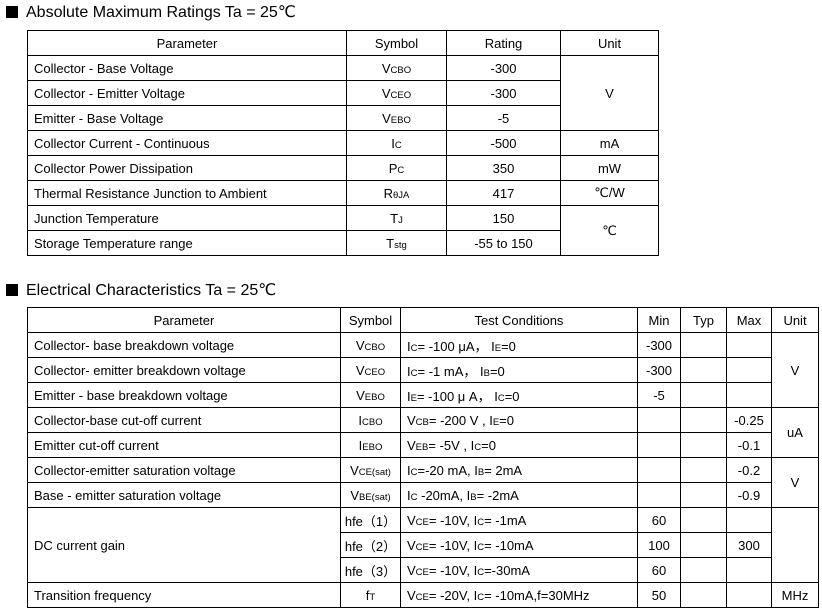 The width and height of the screenshot is (822, 612). What do you see at coordinates (370, 546) in the screenshot?
I see `text: hfe（2）` at bounding box center [370, 546].